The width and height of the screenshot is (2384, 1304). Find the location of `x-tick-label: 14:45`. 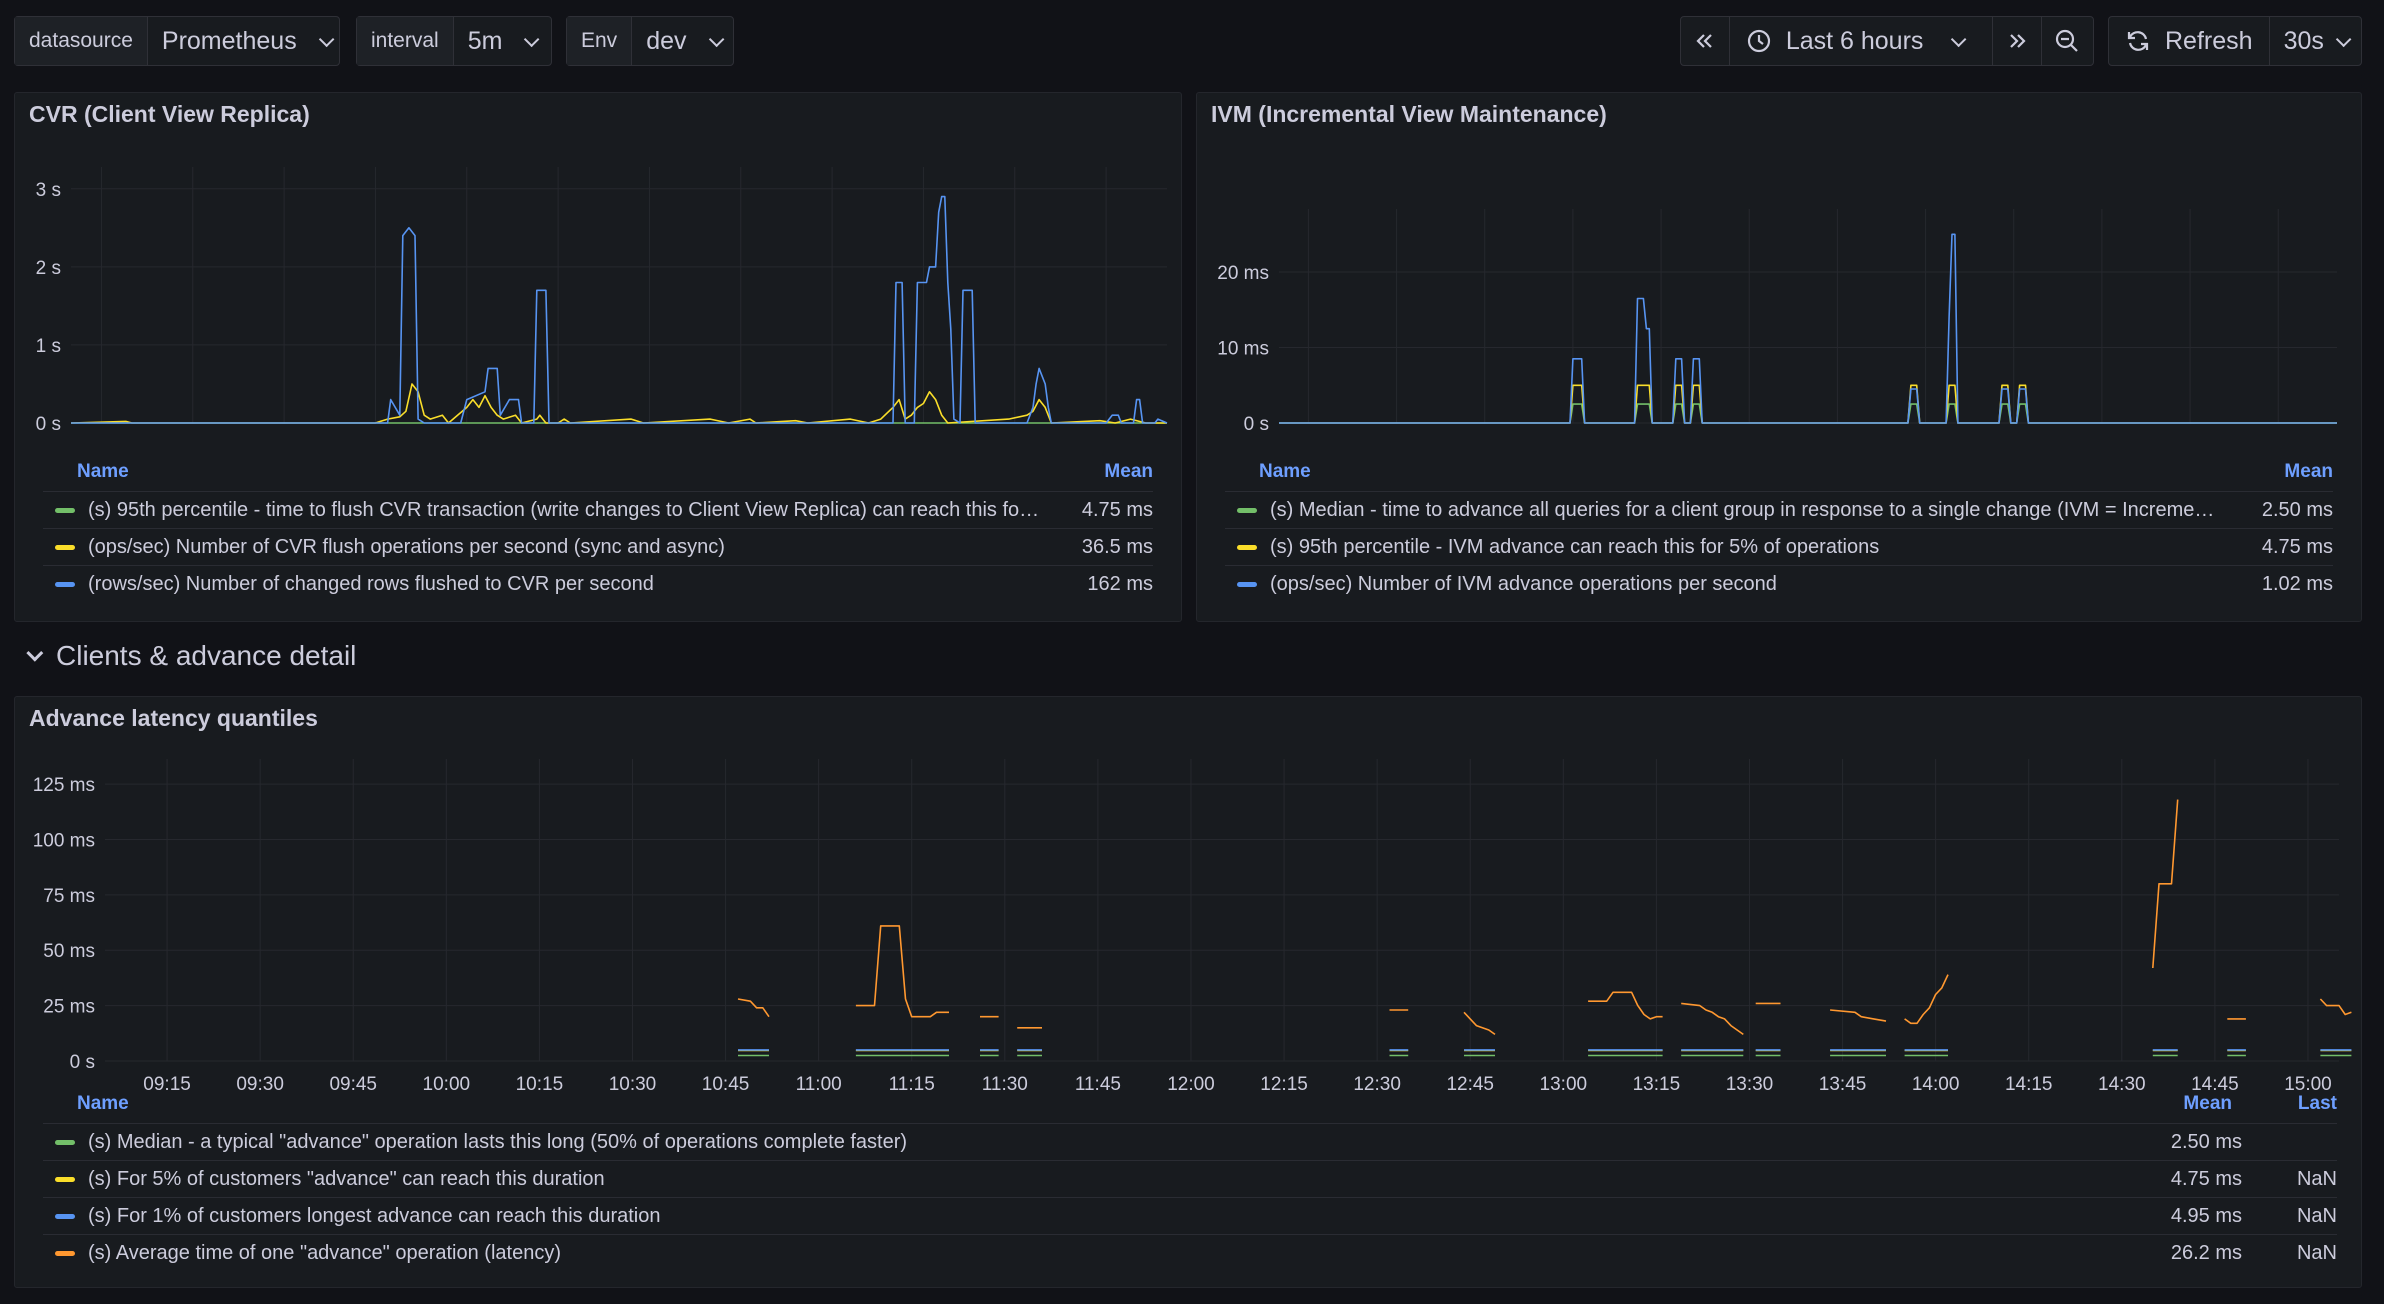

x-tick-label: 14:45 is located at coordinates (2215, 1084).